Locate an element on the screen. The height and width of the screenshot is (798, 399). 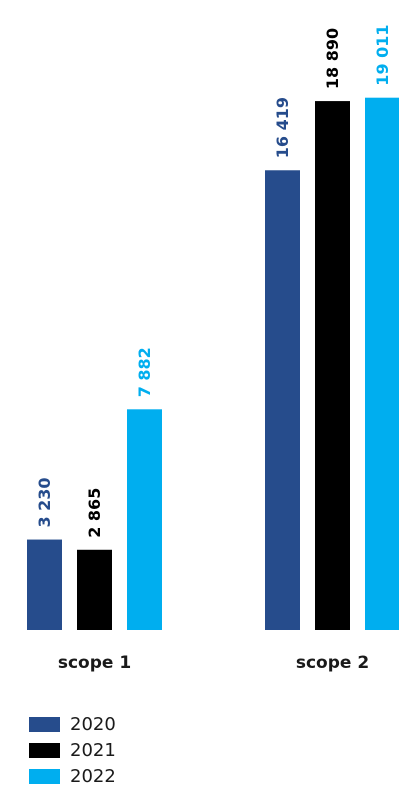
bar-scope-1-2020 is located at coordinates (44, 584).